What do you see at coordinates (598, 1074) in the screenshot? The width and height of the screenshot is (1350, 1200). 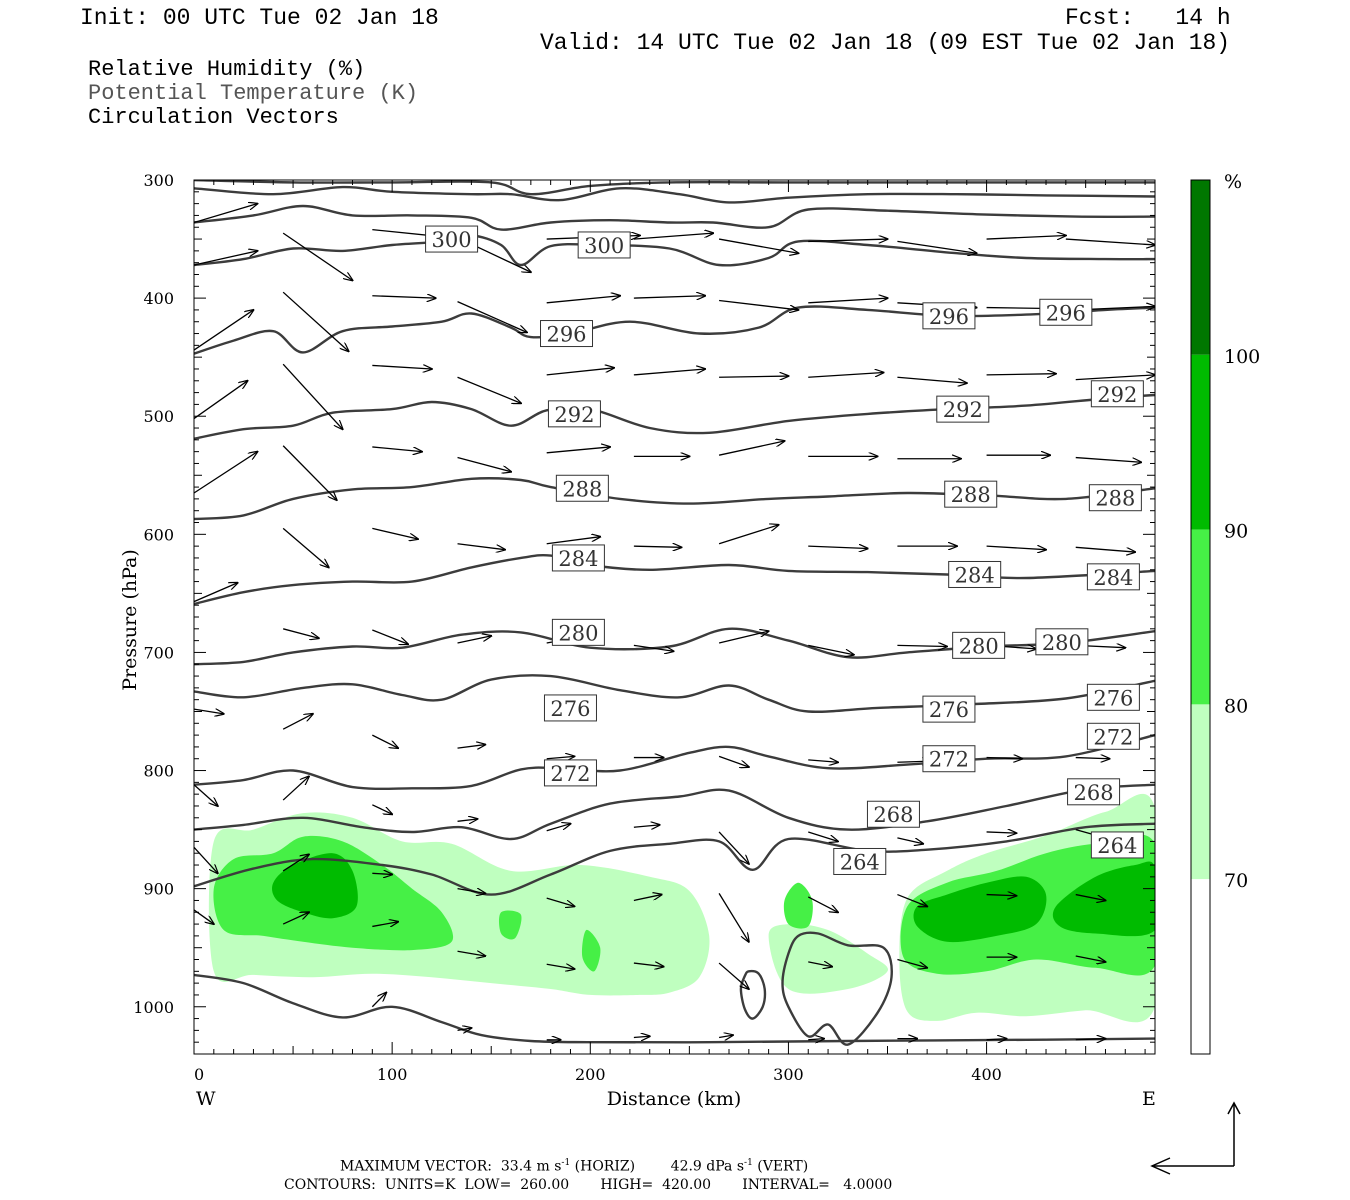 I see `x-tick-labels: 0 100 200 300 400` at bounding box center [598, 1074].